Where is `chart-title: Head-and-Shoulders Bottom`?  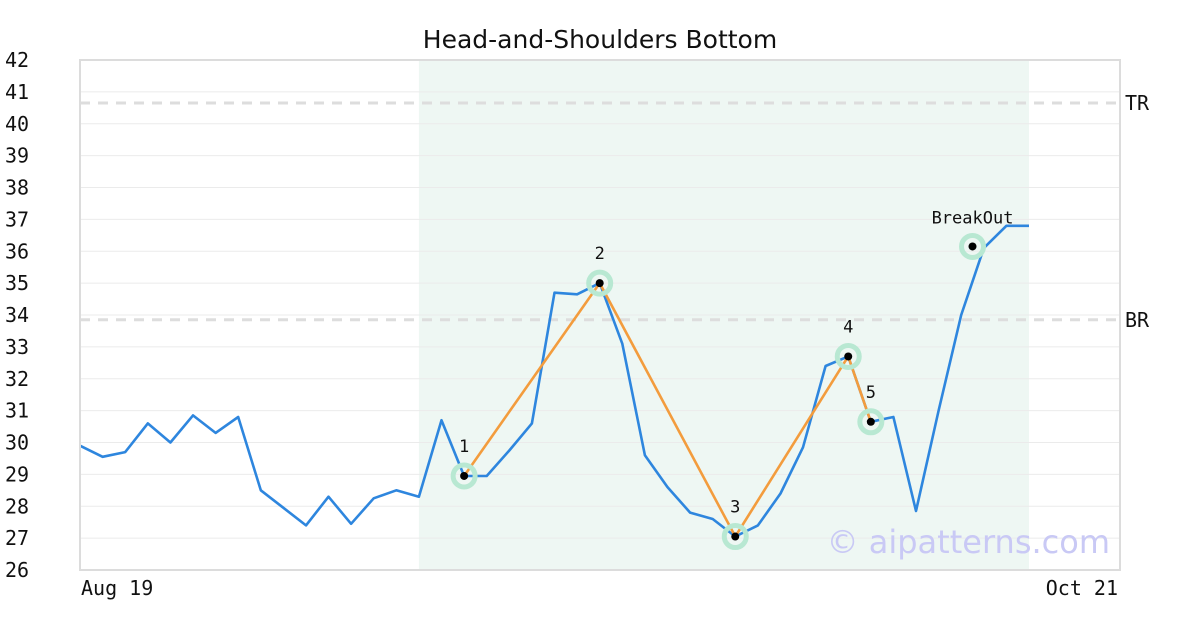 chart-title: Head-and-Shoulders Bottom is located at coordinates (600, 39).